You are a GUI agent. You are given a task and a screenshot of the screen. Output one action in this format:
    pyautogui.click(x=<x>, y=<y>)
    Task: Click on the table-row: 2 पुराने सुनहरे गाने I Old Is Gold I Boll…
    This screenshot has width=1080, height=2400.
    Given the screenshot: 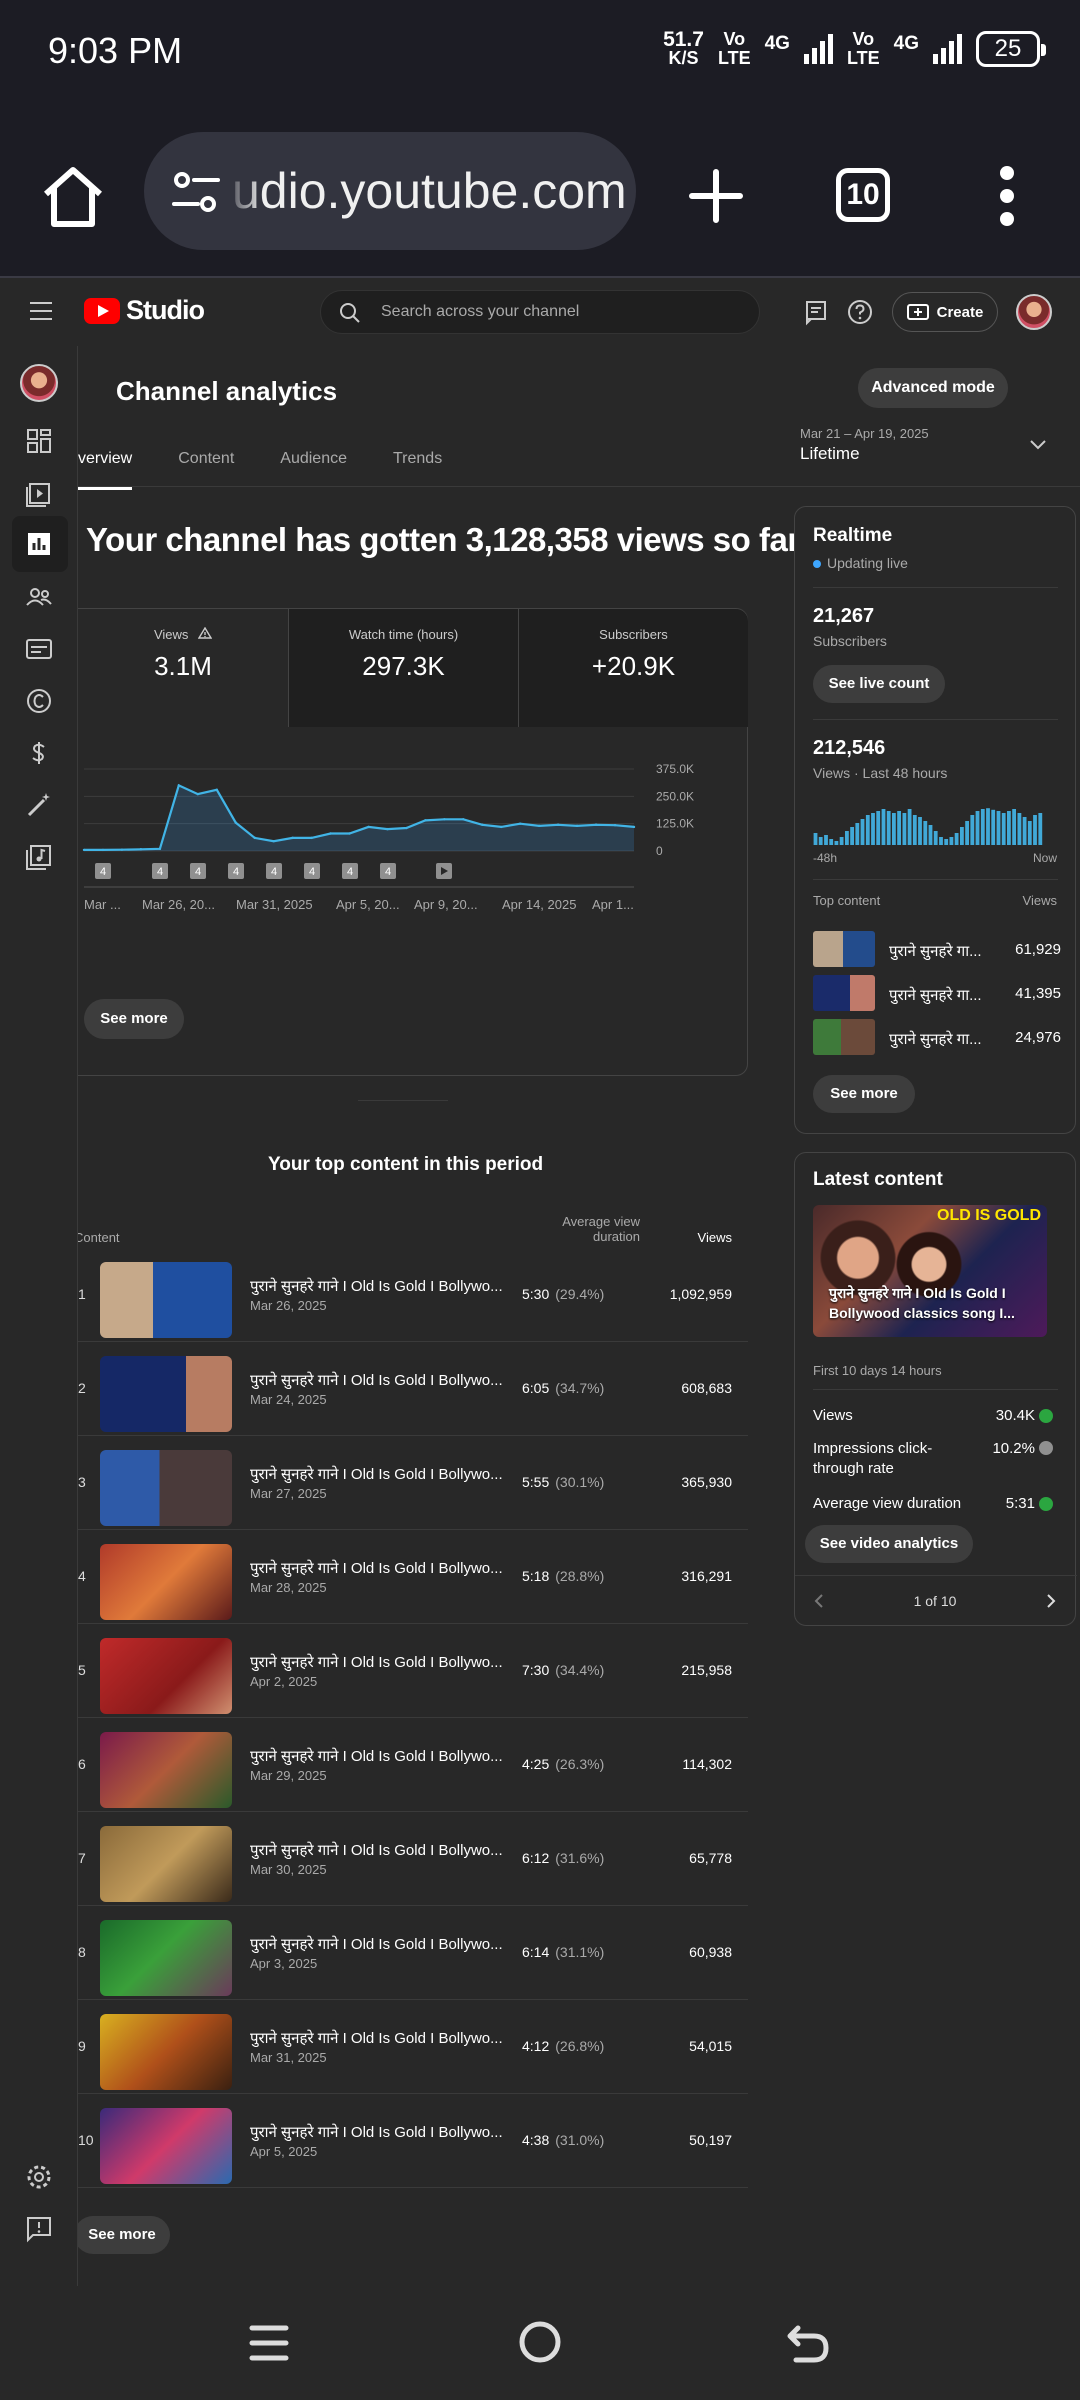 What is the action you would take?
    pyautogui.click(x=413, y=1389)
    